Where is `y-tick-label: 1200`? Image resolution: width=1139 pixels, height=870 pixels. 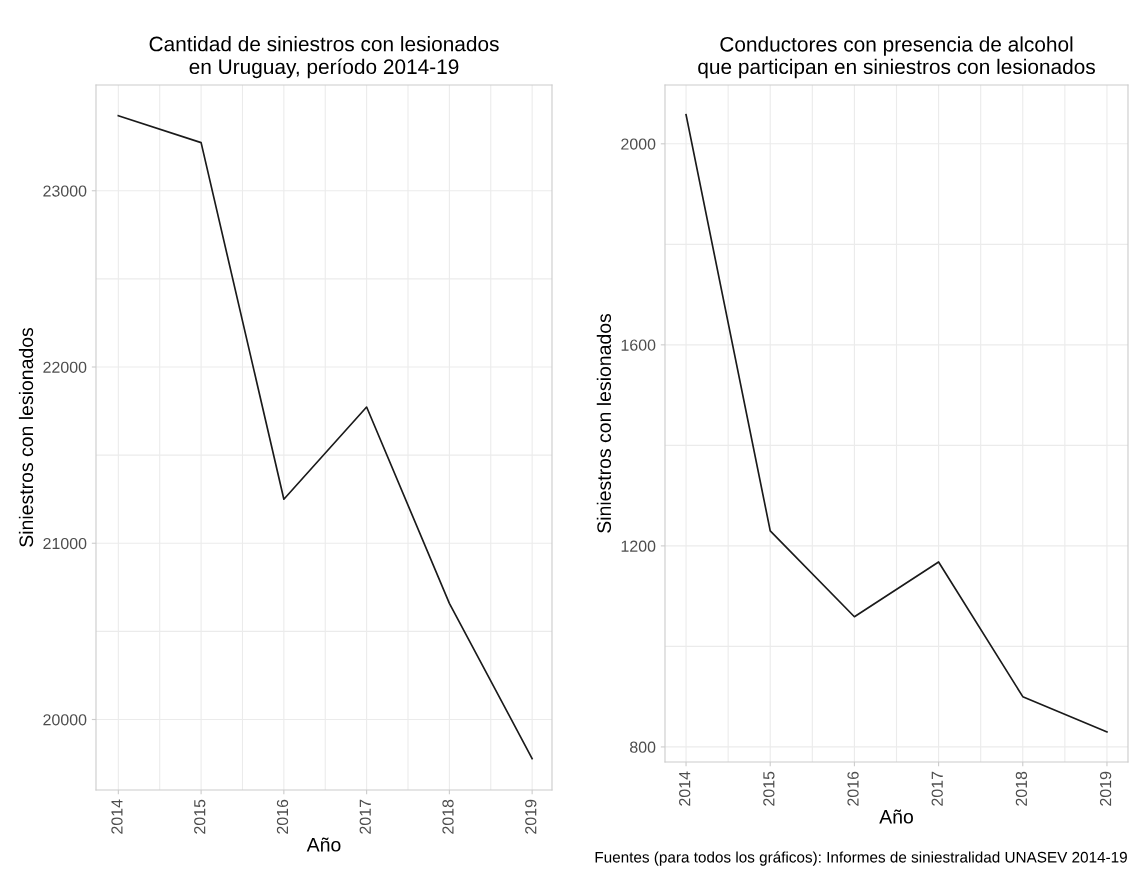 y-tick-label: 1200 is located at coordinates (638, 546).